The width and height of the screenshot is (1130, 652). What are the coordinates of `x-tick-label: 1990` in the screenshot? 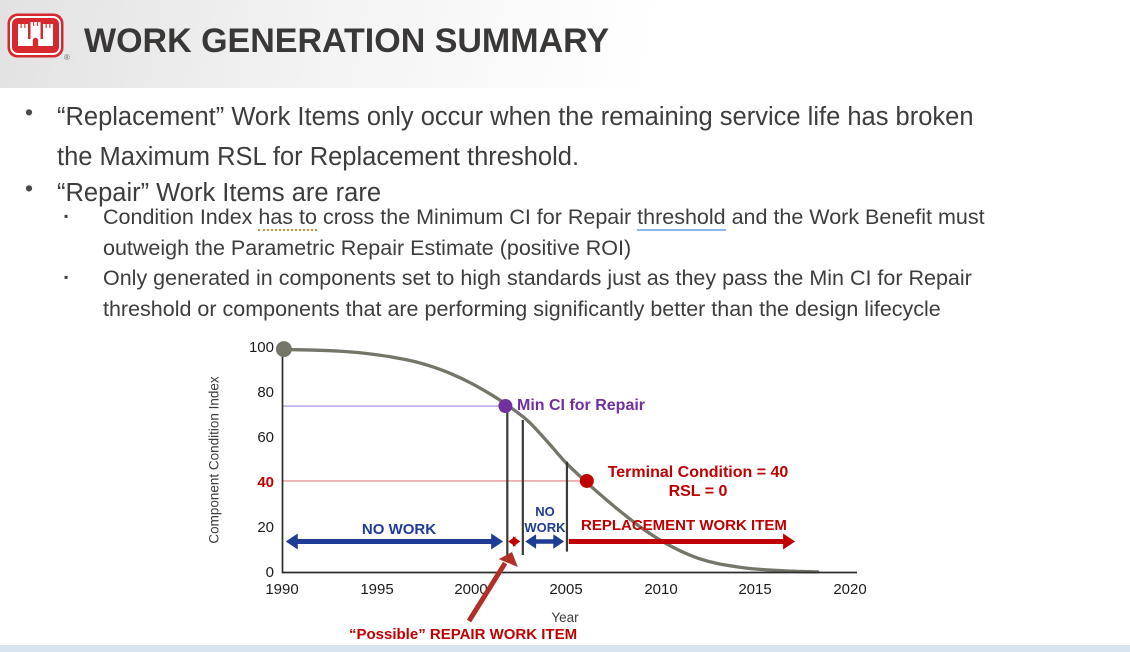 It's located at (282, 589).